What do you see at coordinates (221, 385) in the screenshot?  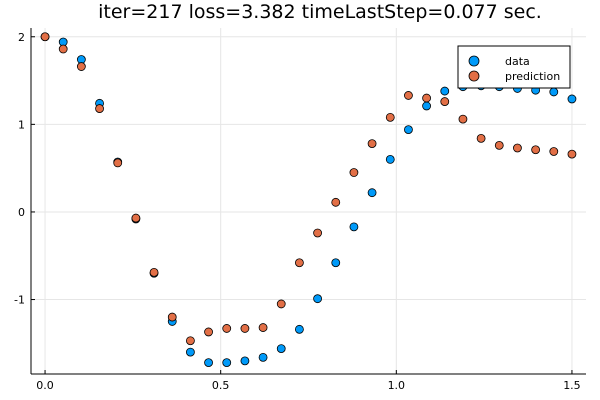 I see `x-tick-label: 0.5` at bounding box center [221, 385].